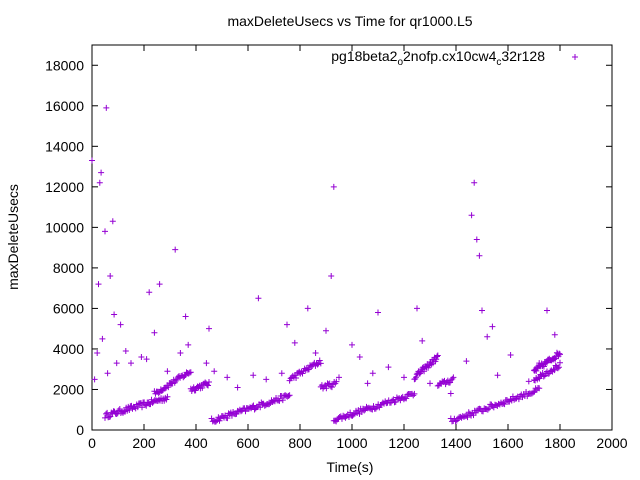 The image size is (640, 480). What do you see at coordinates (611, 443) in the screenshot?
I see `x-tick-label: 2000` at bounding box center [611, 443].